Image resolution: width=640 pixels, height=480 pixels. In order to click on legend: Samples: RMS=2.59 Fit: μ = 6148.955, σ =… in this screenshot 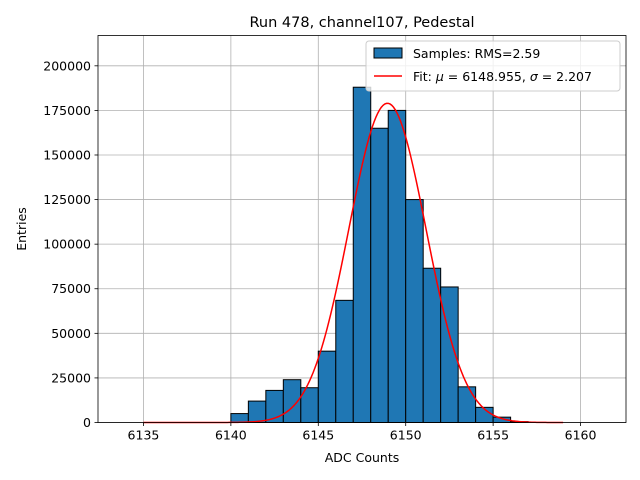, I will do `click(493, 66)`.